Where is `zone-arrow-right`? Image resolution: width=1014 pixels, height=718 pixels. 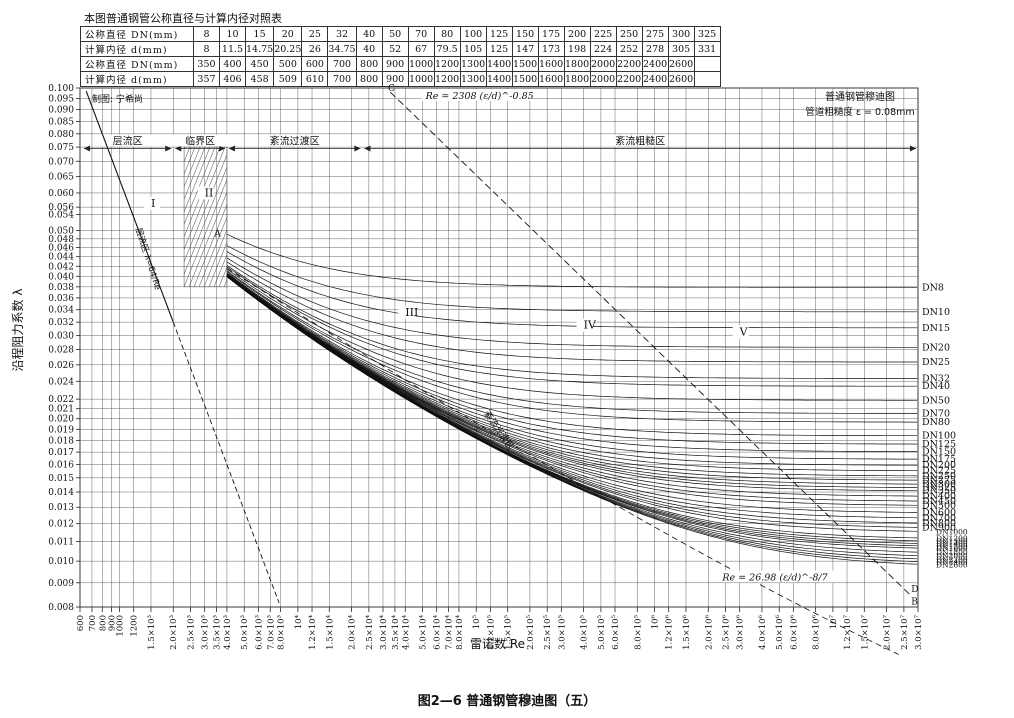 zone-arrow-right is located at coordinates (168, 148).